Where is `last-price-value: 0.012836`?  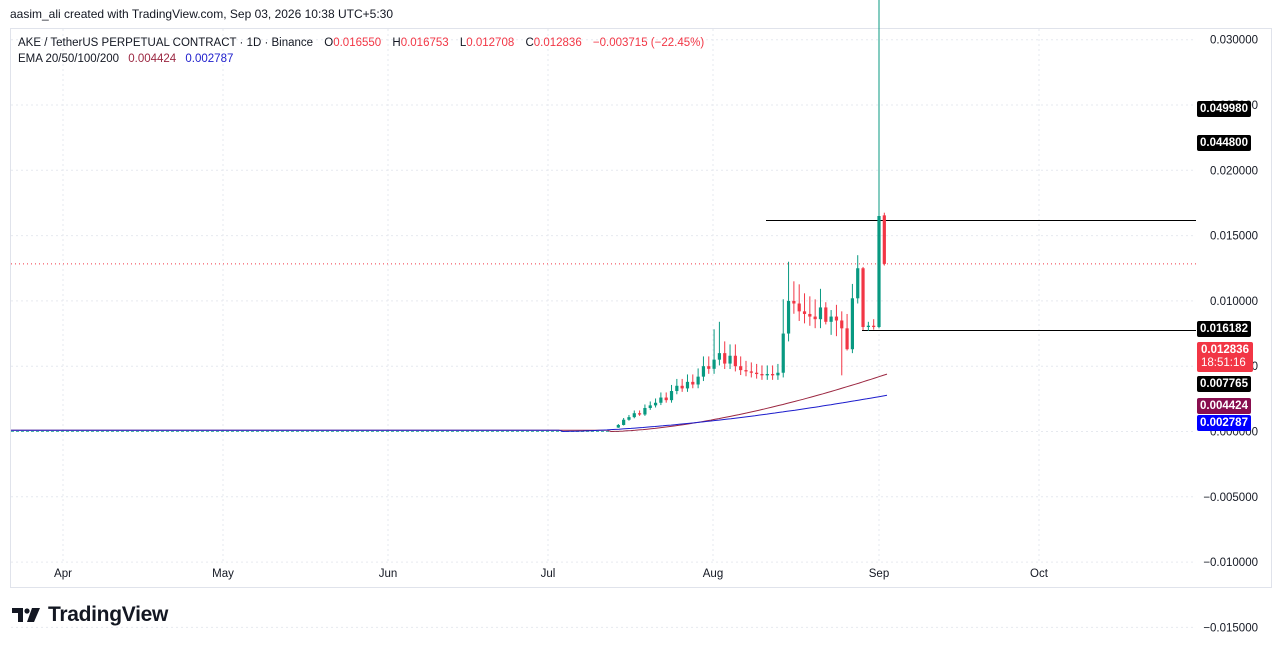
last-price-value: 0.012836 is located at coordinates (1225, 350).